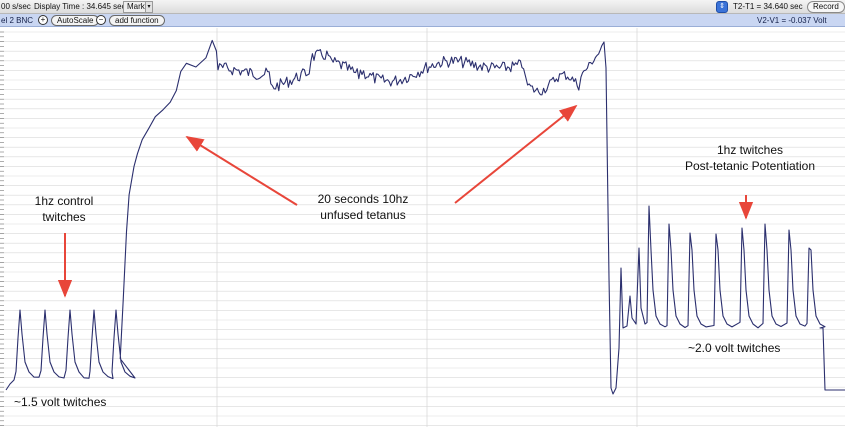 The width and height of the screenshot is (845, 427). Describe the element at coordinates (750, 150) in the screenshot. I see `ptp-label-line1: 1hz twitches` at that location.